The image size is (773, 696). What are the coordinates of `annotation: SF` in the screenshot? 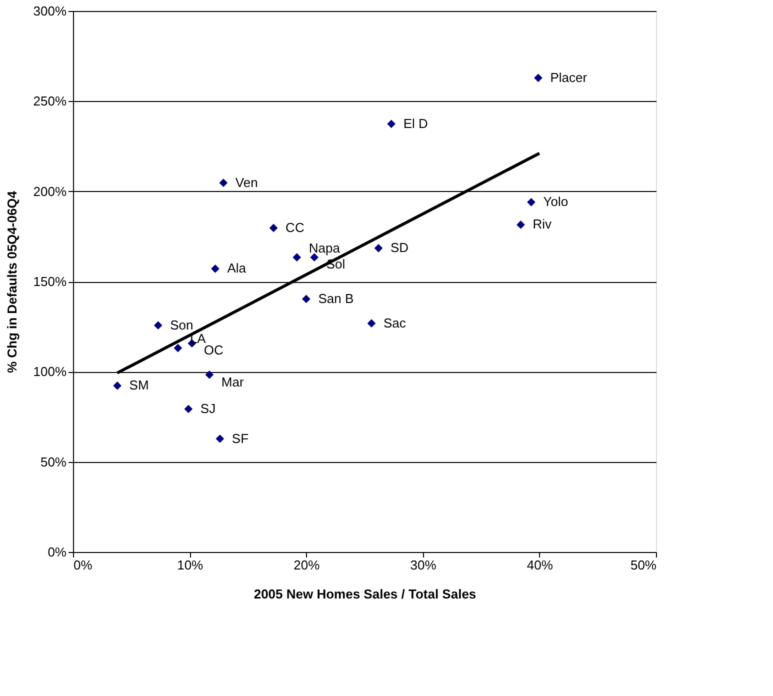 It's located at (240, 438).